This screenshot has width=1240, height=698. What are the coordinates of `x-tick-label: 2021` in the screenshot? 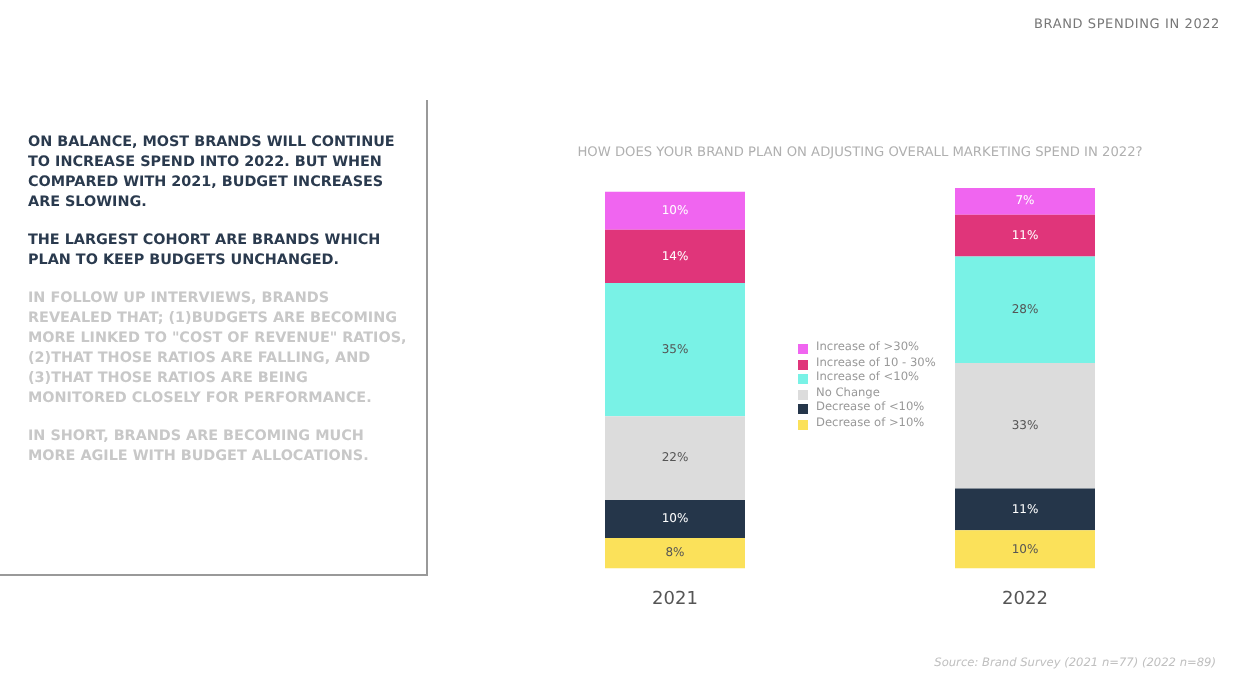 It's located at (675, 599).